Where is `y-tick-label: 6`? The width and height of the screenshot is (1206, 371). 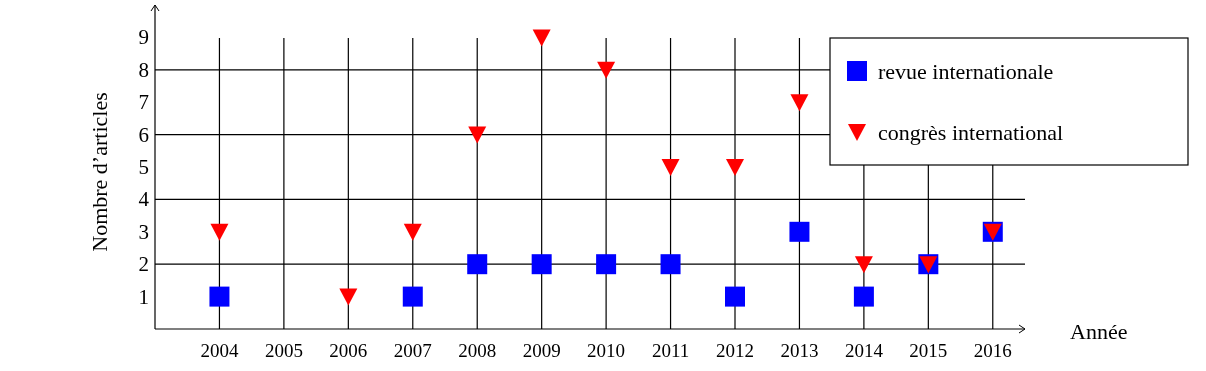
y-tick-label: 6 is located at coordinates (143, 134).